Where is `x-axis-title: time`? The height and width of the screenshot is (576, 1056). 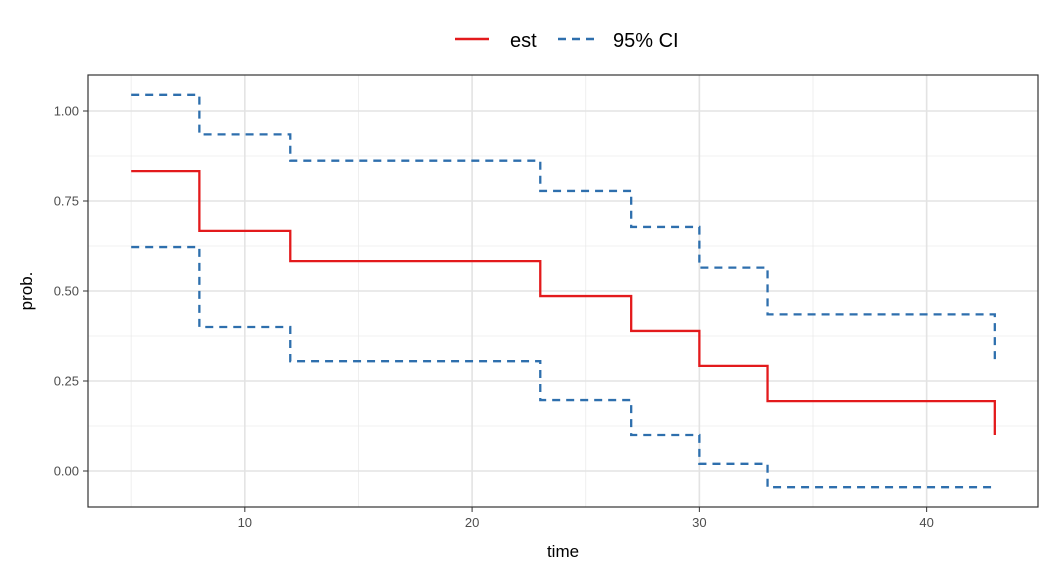 x-axis-title: time is located at coordinates (563, 551).